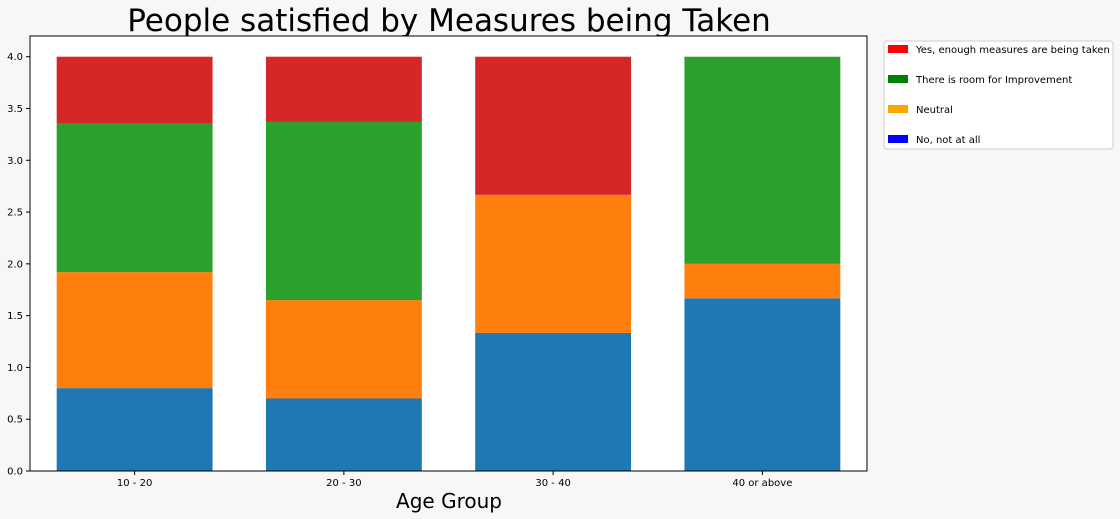  Describe the element at coordinates (934, 110) in the screenshot. I see `legend-label: Neutral` at that location.